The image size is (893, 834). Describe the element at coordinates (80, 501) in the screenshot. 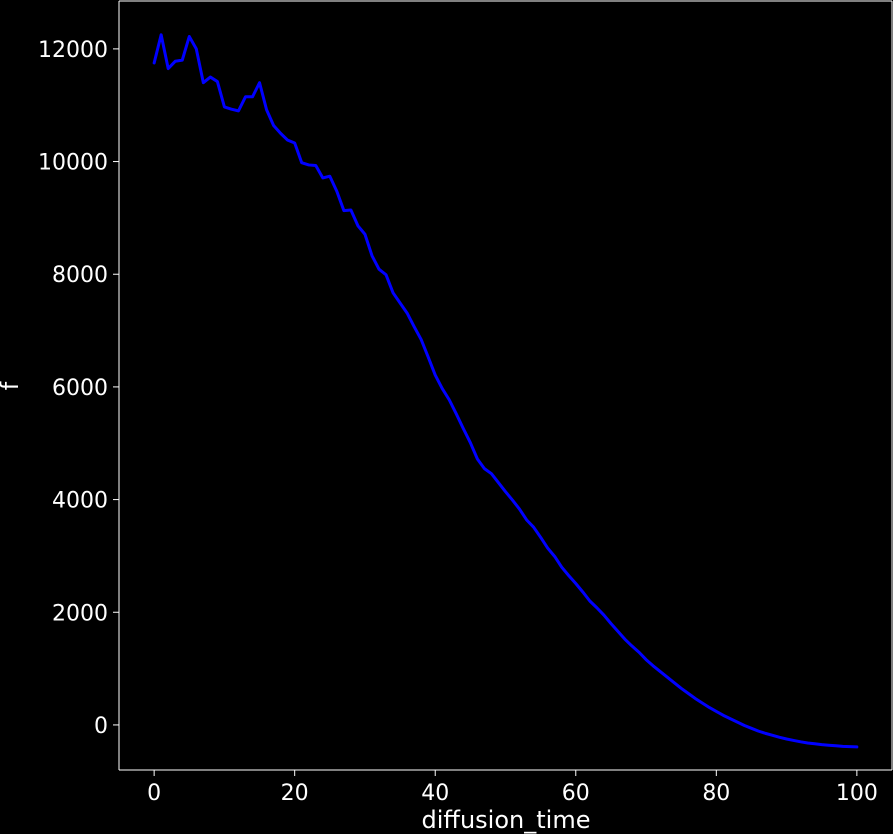

I see `y-tick-label: 4000` at that location.